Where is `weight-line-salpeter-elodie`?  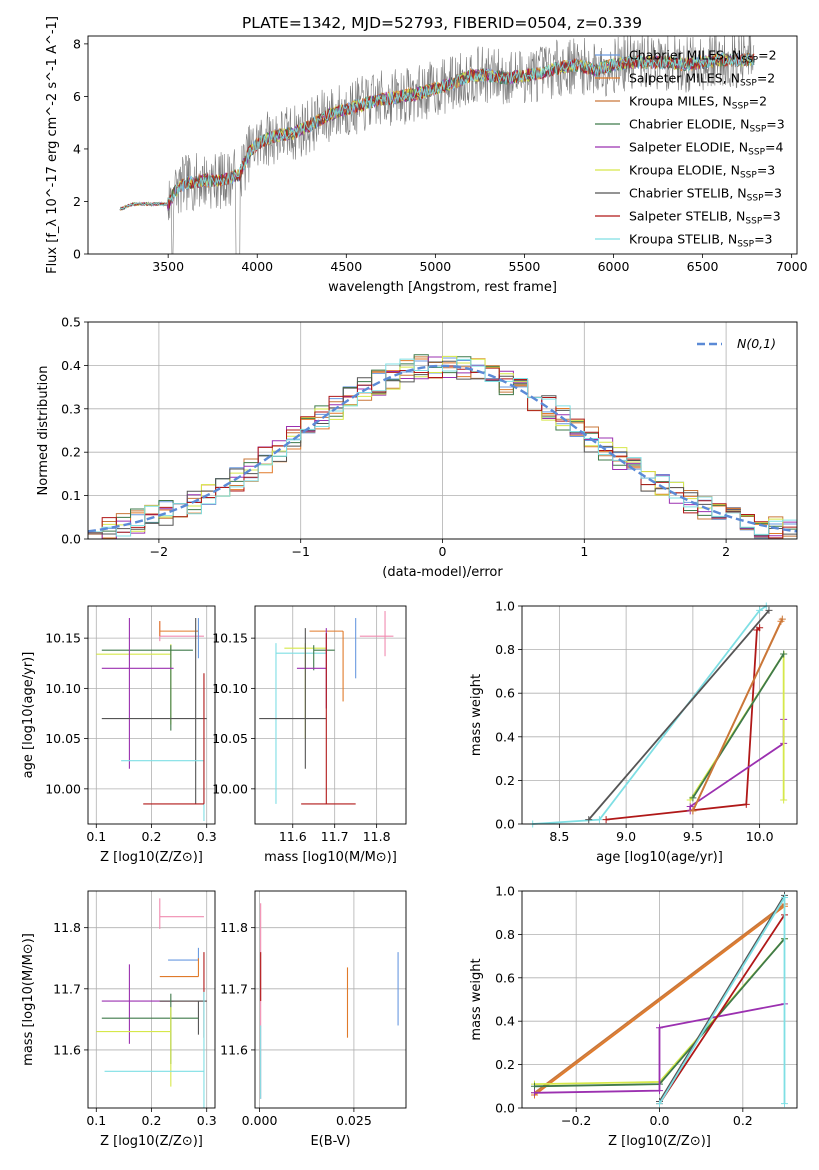 weight-line-salpeter-elodie is located at coordinates (659, 1048).